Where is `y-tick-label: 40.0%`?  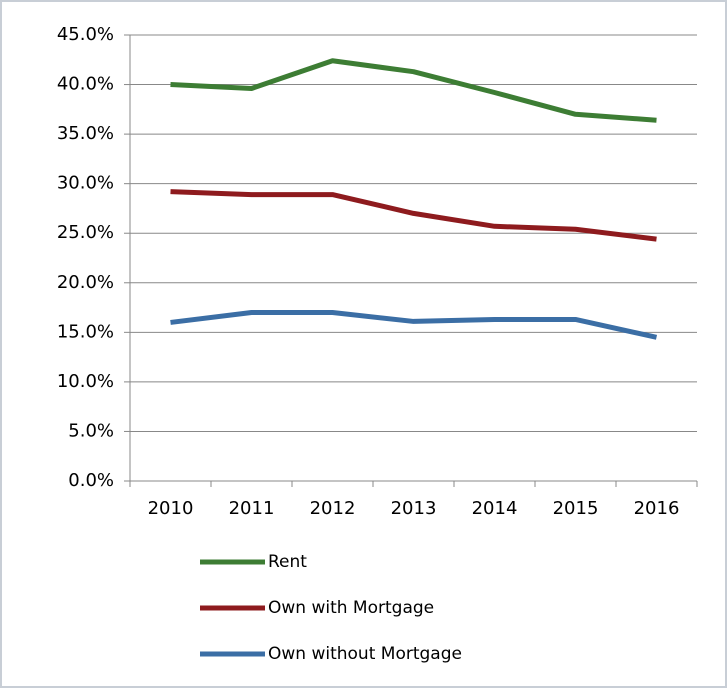
y-tick-label: 40.0% is located at coordinates (85, 84).